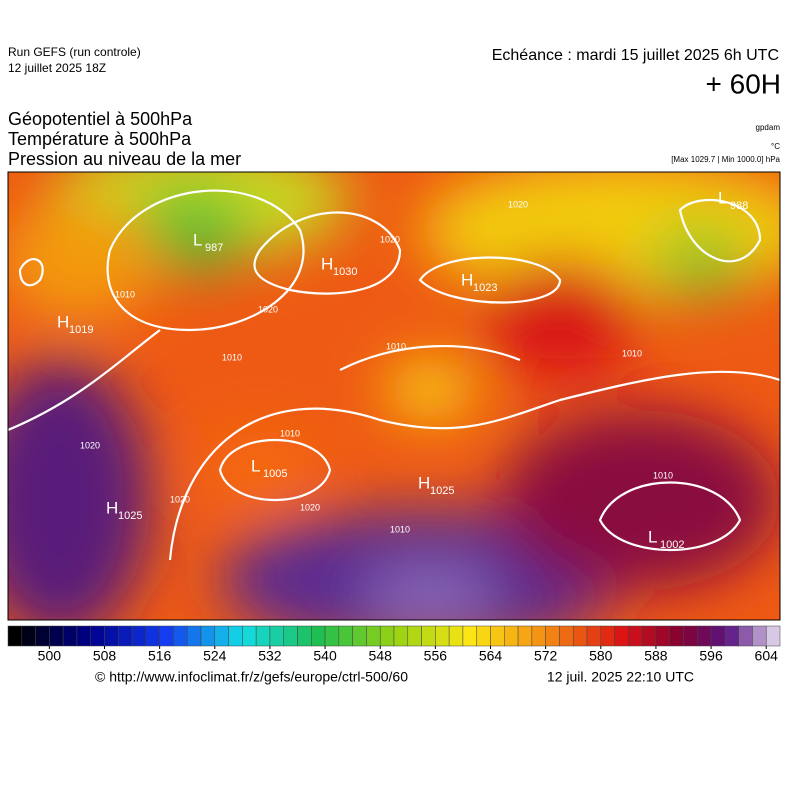 This screenshot has height=794, width=788. Describe the element at coordinates (105, 656) in the screenshot. I see `colorbar-tick-label: 508` at that location.